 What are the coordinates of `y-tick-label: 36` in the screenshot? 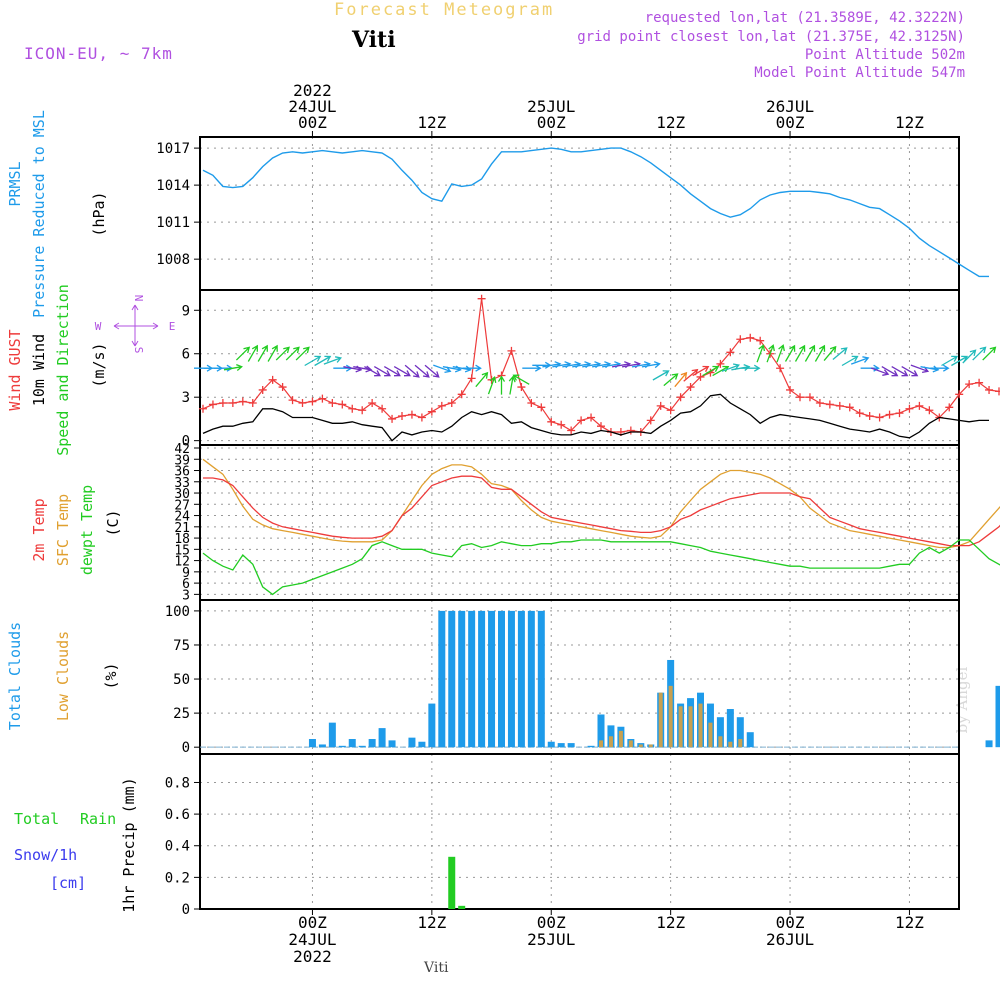 It's located at (182, 472).